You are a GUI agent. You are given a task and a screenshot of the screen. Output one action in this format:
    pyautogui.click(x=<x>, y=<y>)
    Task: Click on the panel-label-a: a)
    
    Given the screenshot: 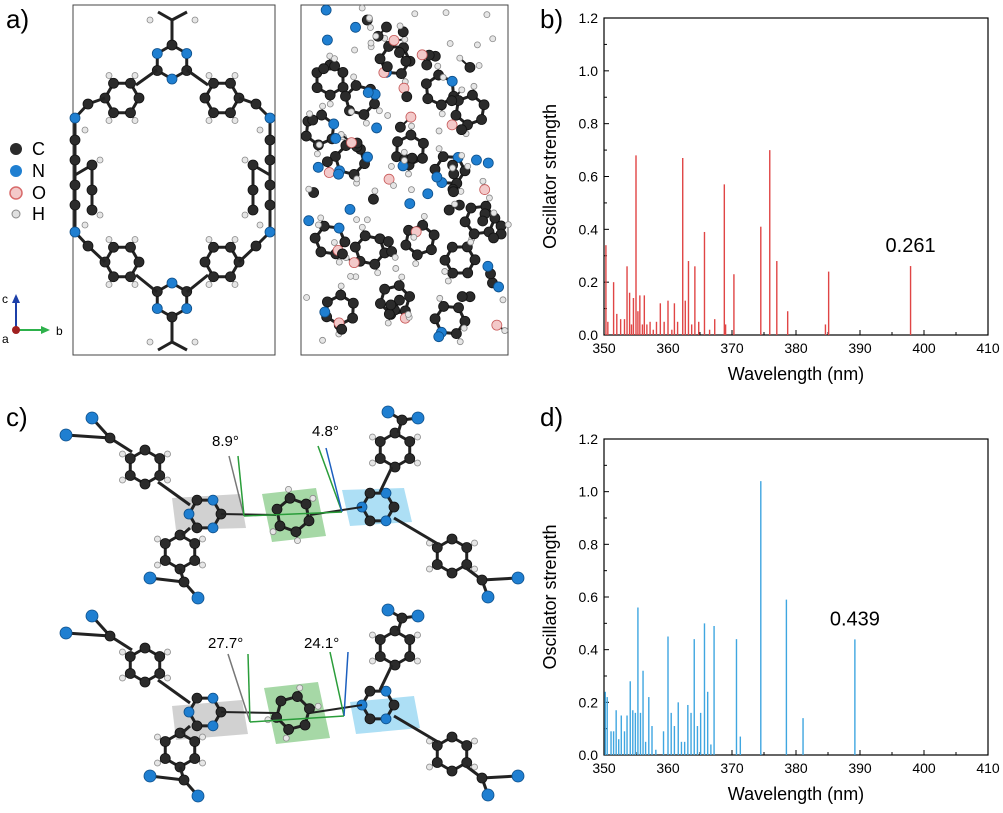 What is the action you would take?
    pyautogui.click(x=18, y=19)
    